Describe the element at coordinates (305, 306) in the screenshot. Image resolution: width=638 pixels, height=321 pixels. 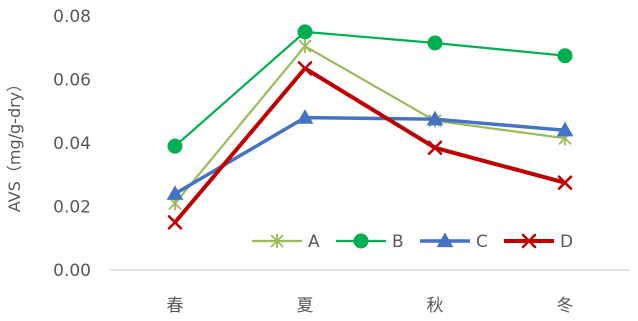
I see `x-tick-label: 夏` at that location.